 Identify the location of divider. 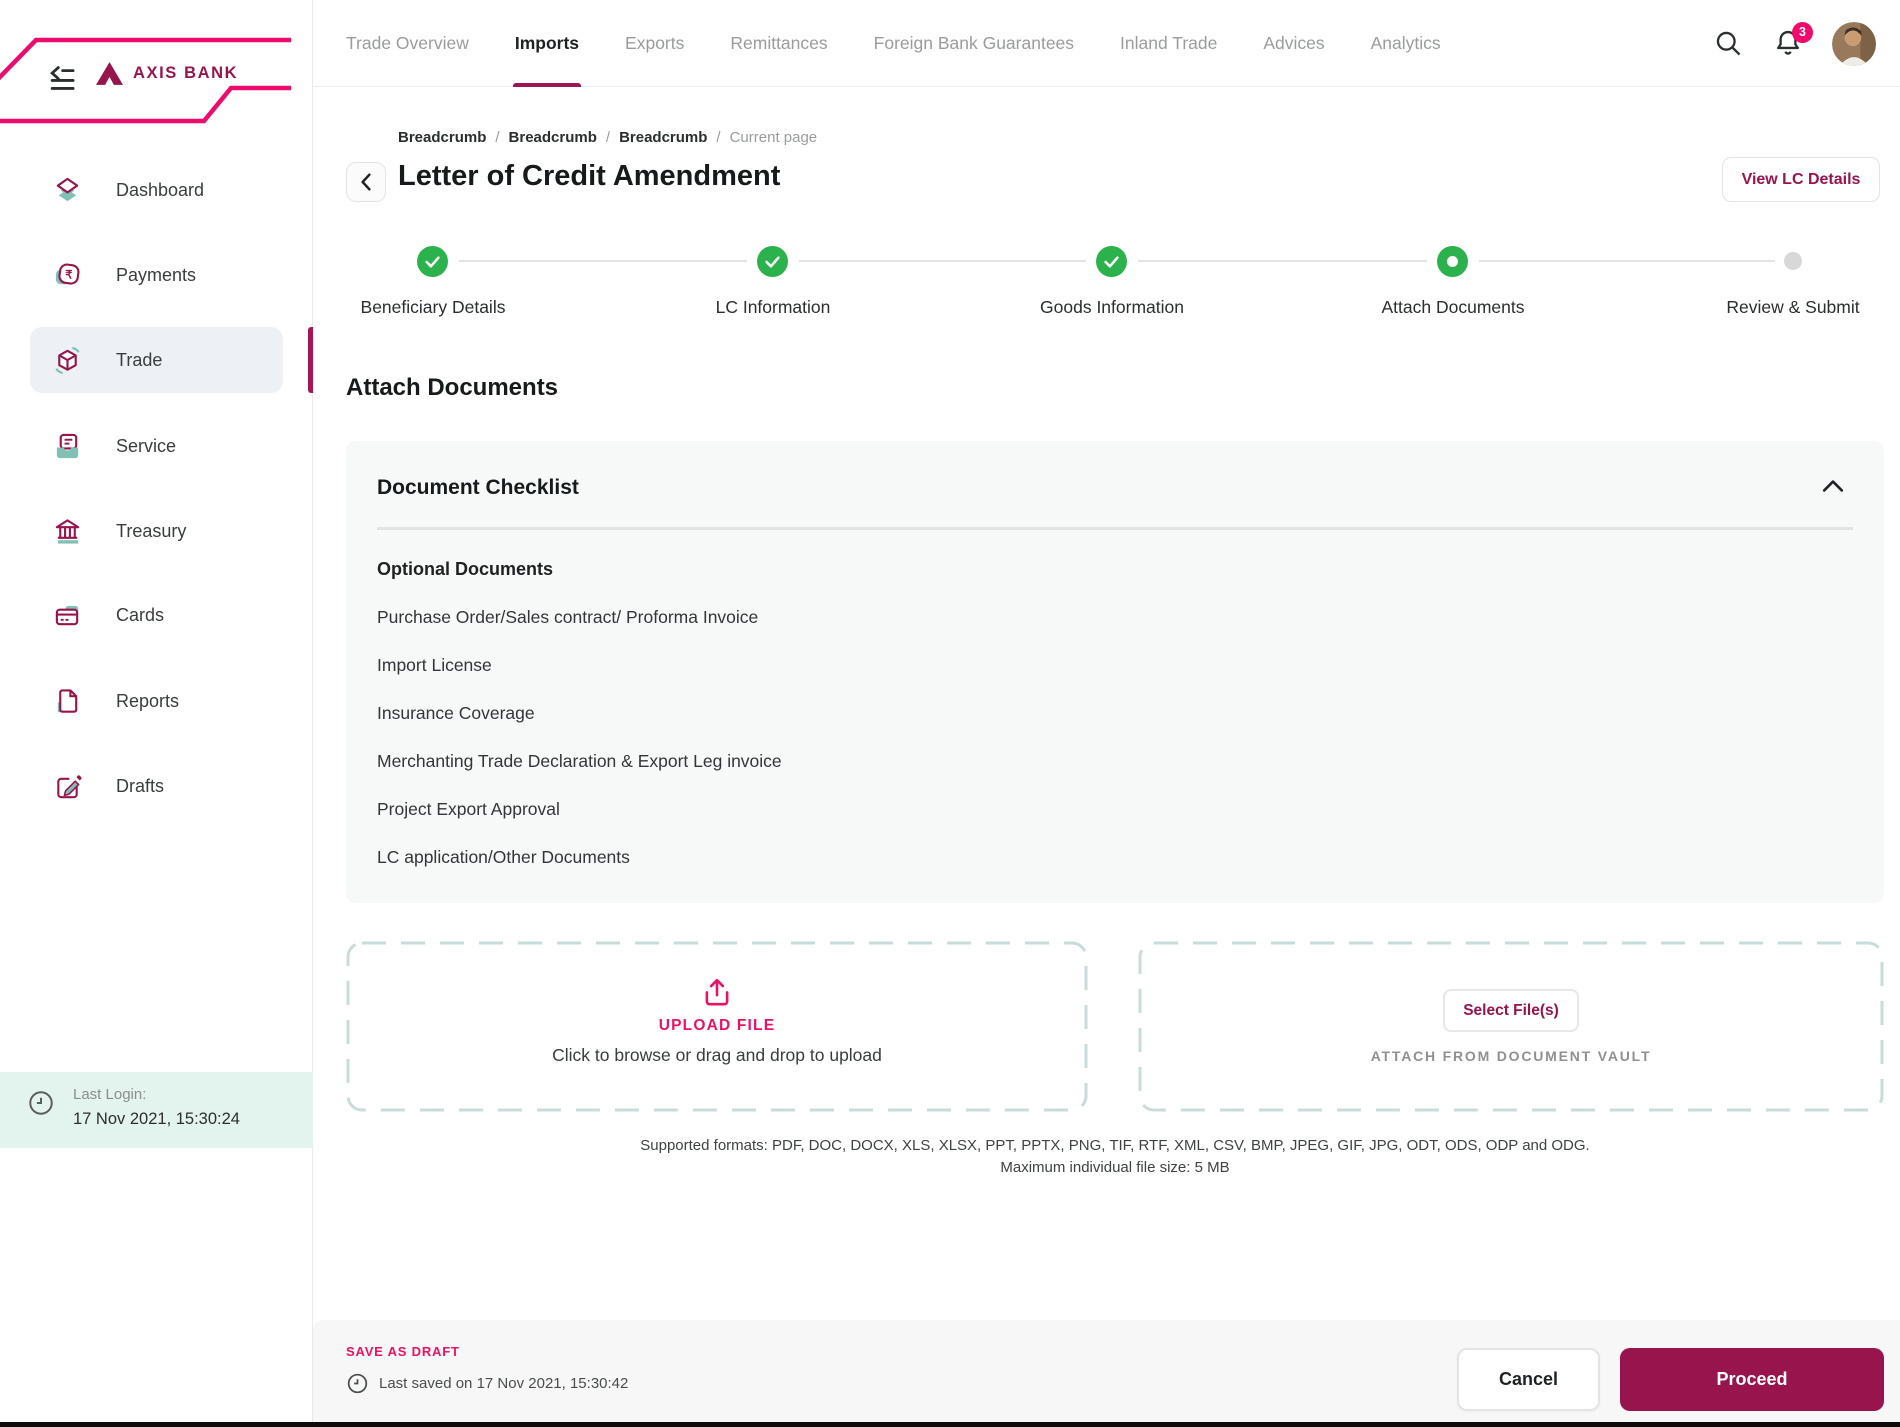
(1115, 528).